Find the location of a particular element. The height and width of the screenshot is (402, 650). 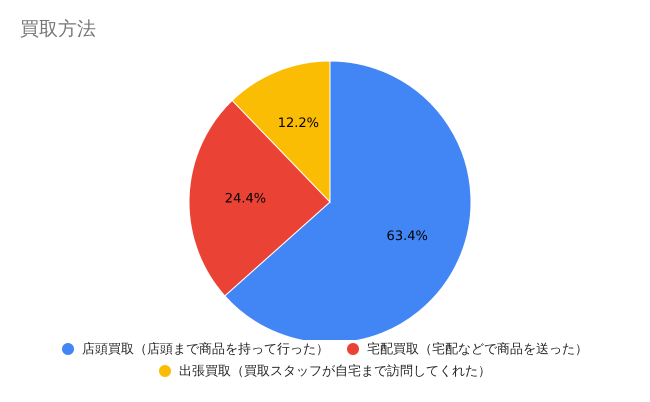

legend-label: 店頭買取（店頭まで商品を持って行った） is located at coordinates (205, 349).